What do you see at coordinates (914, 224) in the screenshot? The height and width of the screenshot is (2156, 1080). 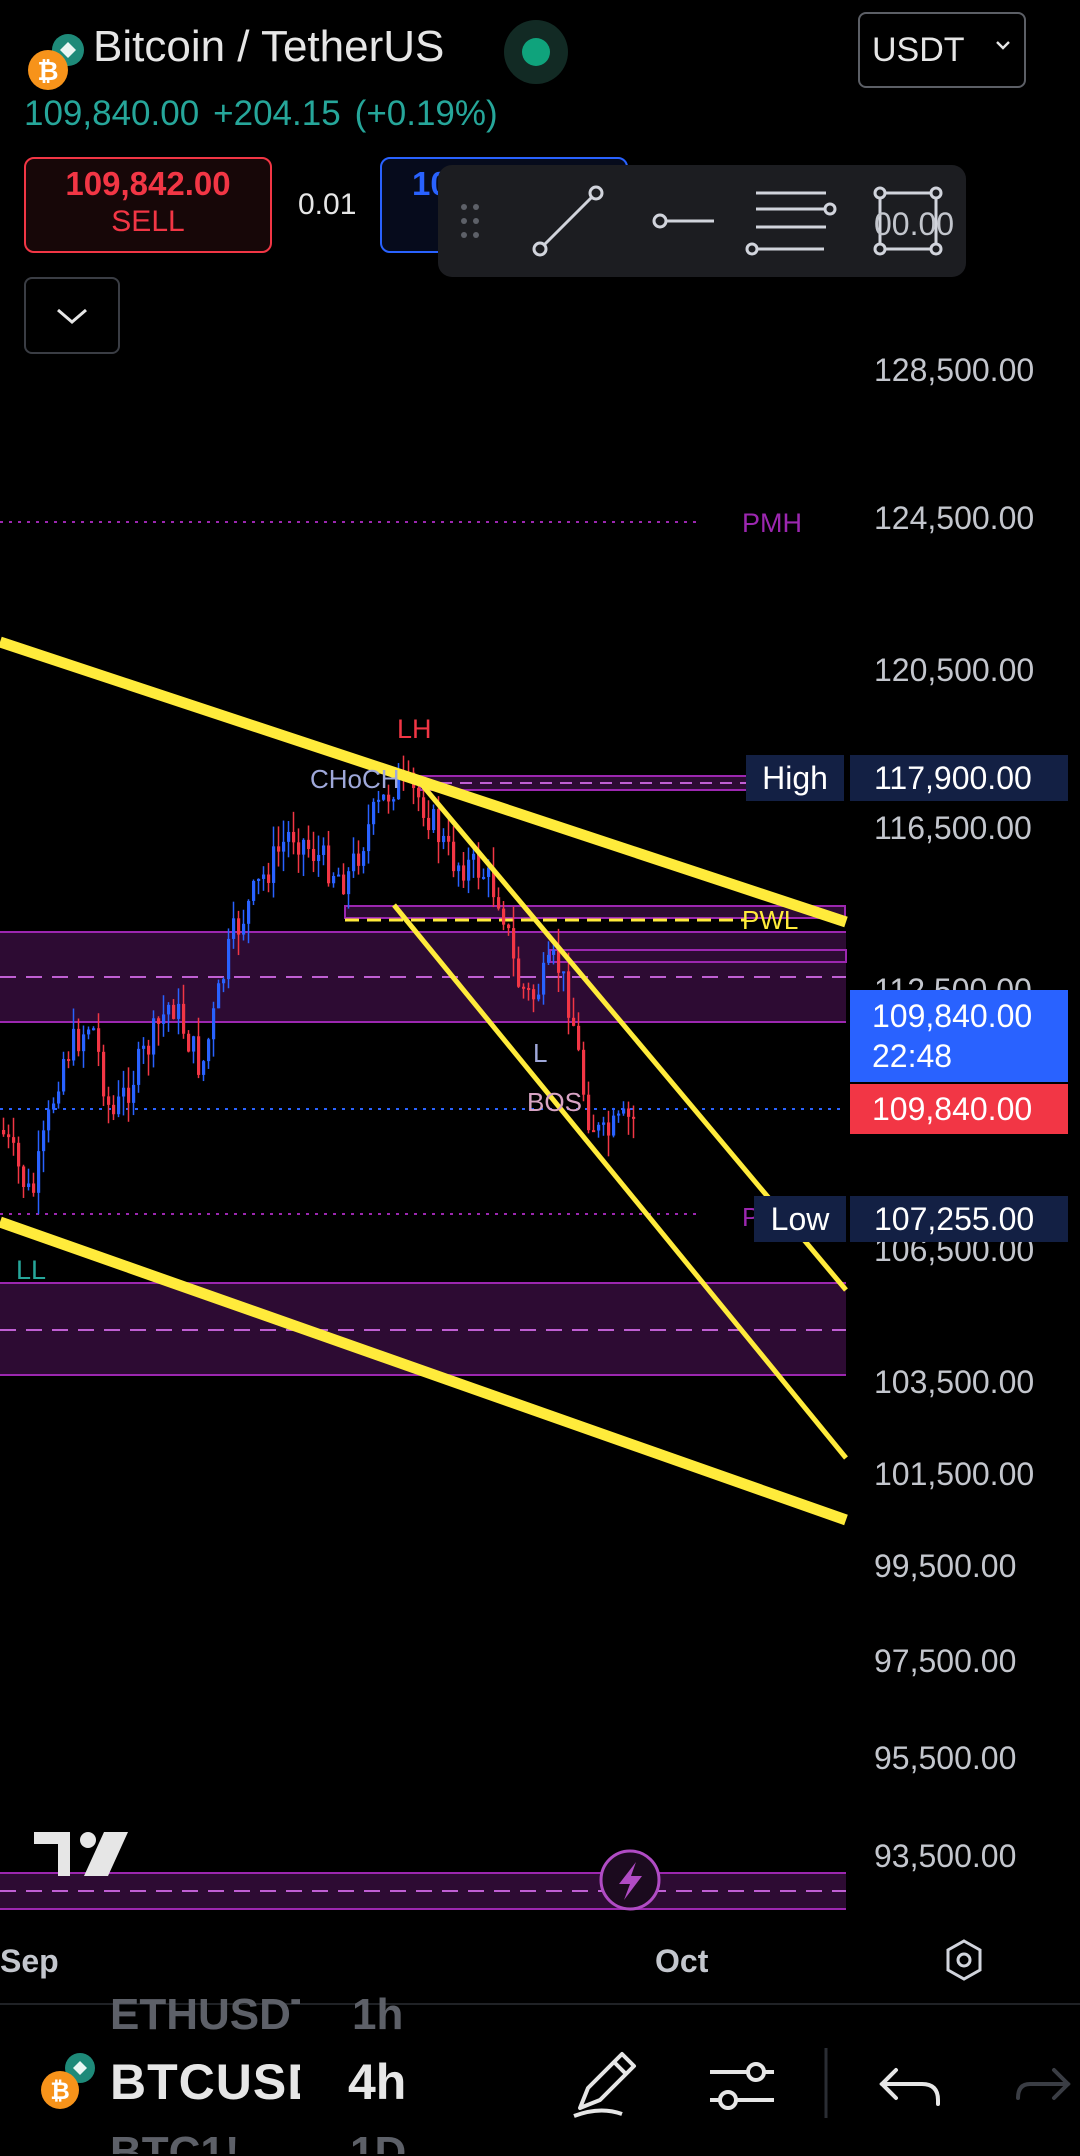 I see `price-scale-label: 00.00` at bounding box center [914, 224].